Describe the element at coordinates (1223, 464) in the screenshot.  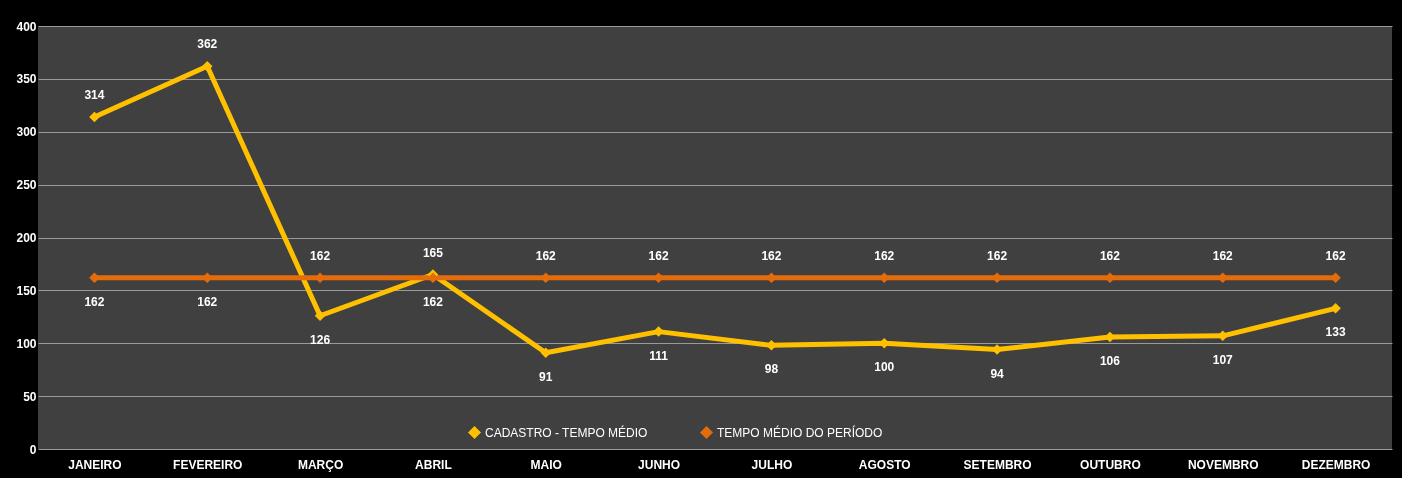
I see `x-tick-label: NOVEMBRO` at that location.